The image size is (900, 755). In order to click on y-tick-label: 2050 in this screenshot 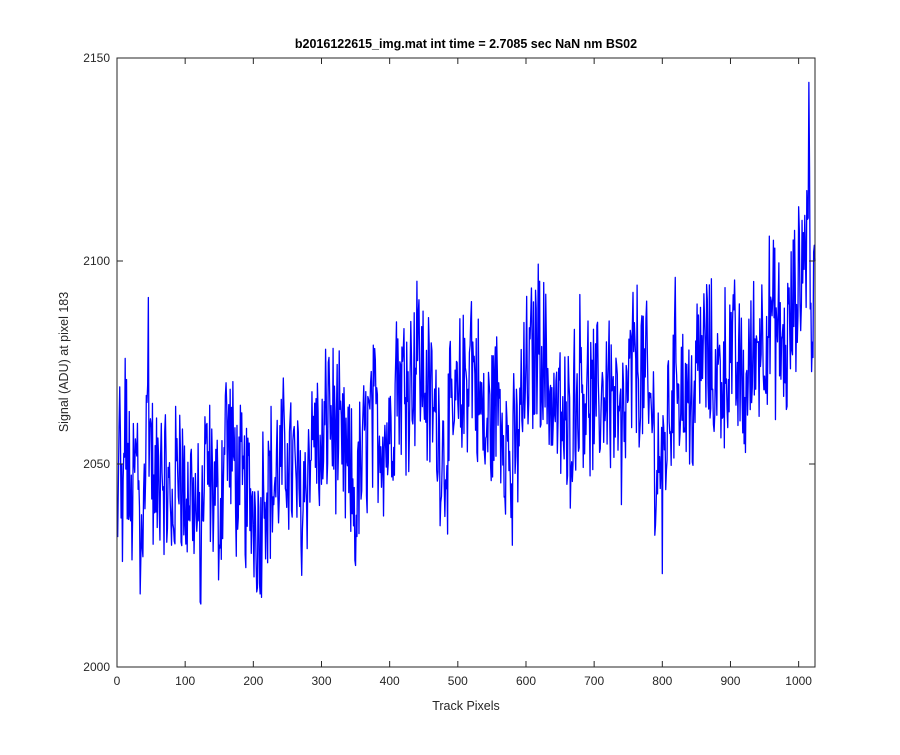, I will do `click(96, 464)`.